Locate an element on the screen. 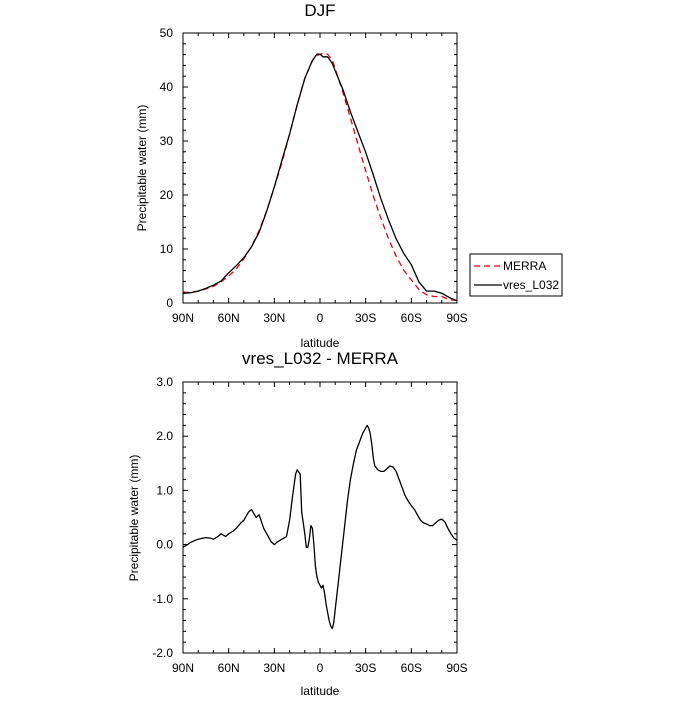  top-x-tick-label: 90S is located at coordinates (456, 318).